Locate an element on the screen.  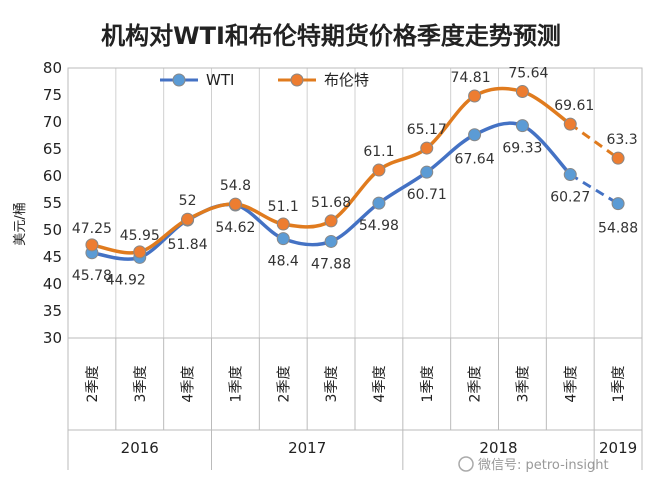
data-label: 52 is located at coordinates (188, 201).